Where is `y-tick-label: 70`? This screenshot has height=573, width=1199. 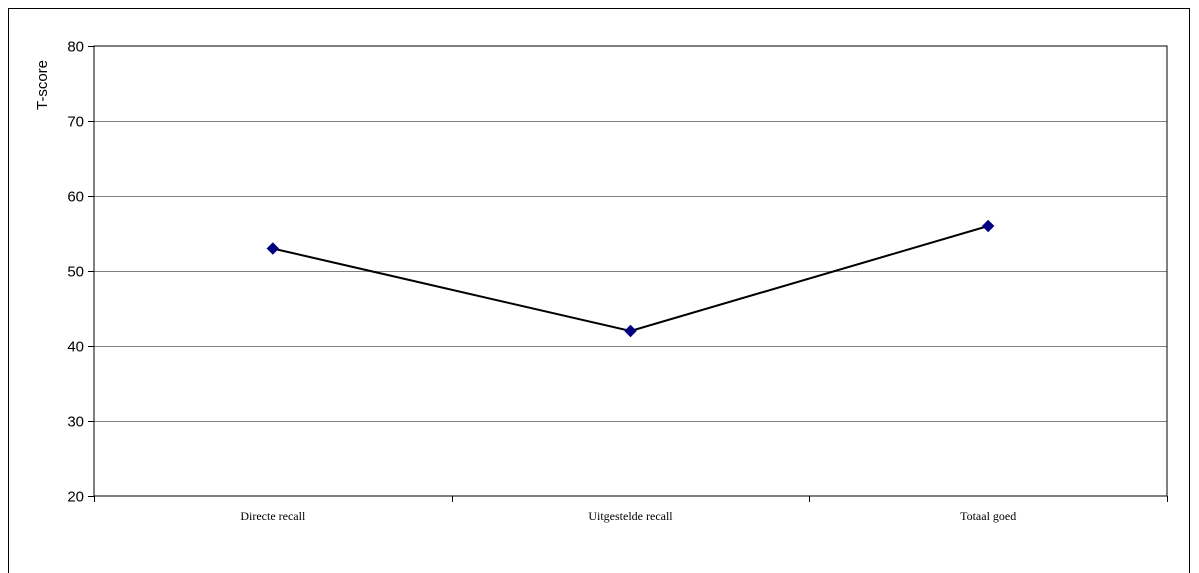
y-tick-label: 70 is located at coordinates (75, 122).